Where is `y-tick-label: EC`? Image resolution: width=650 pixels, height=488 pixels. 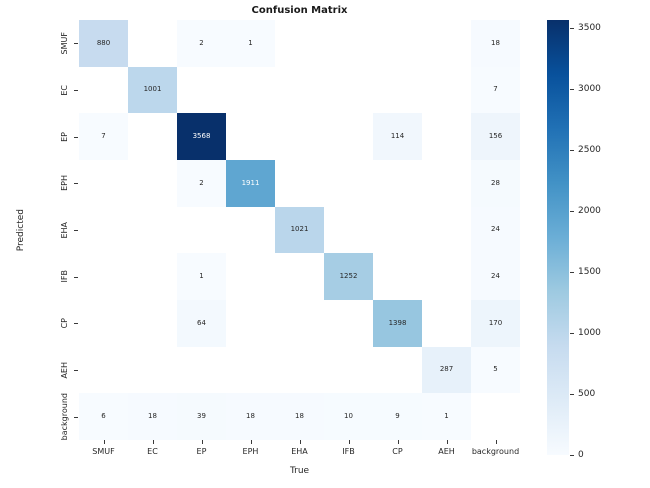 y-tick-label: EC is located at coordinates (64, 90).